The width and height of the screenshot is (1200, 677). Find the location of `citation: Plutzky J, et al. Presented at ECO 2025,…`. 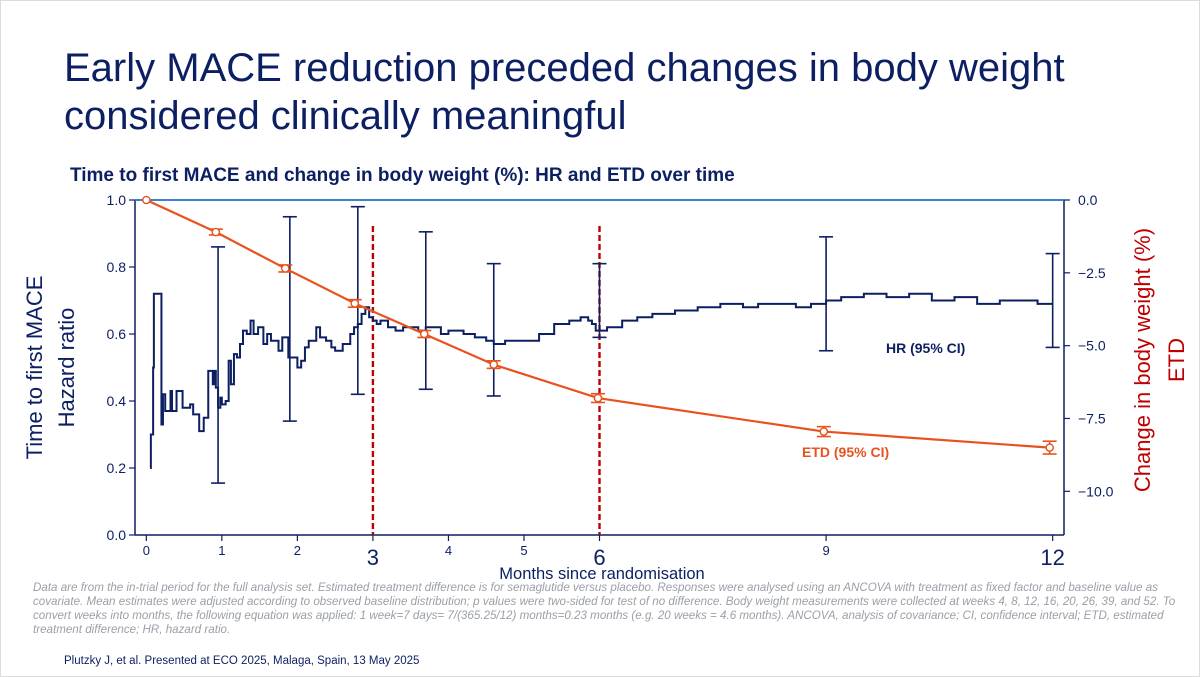

citation: Plutzky J, et al. Presented at ECO 2025,… is located at coordinates (242, 661).